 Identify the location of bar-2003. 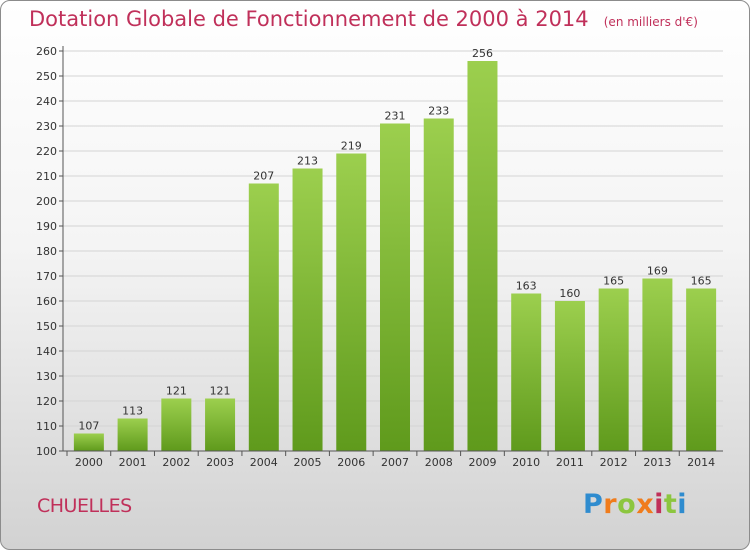
(220, 424).